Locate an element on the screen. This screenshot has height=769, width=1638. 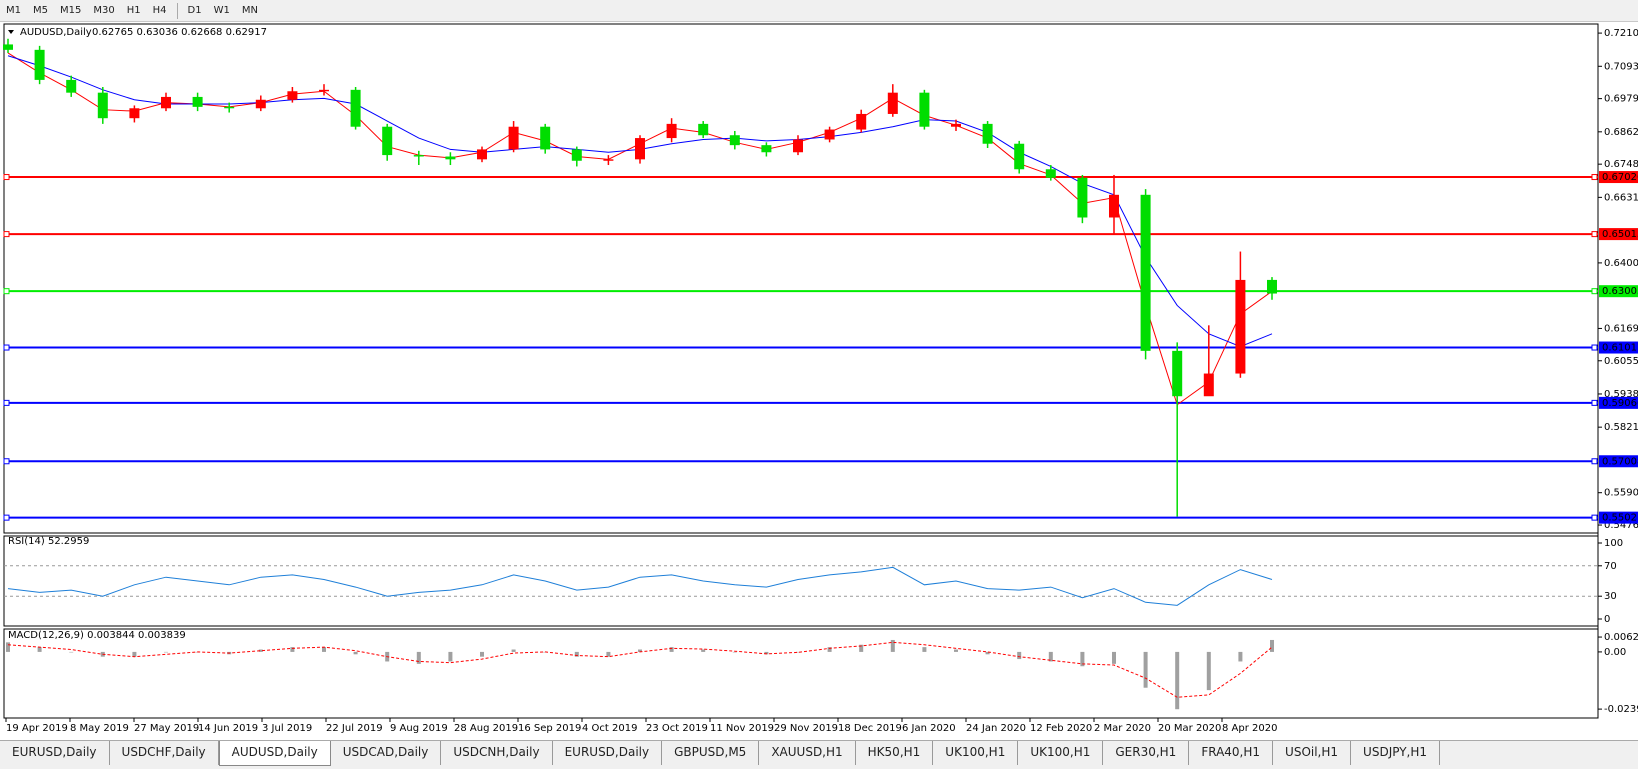
macd-title: MACD(12,26,9) 0.003844 0.003839 is located at coordinates (97, 635).